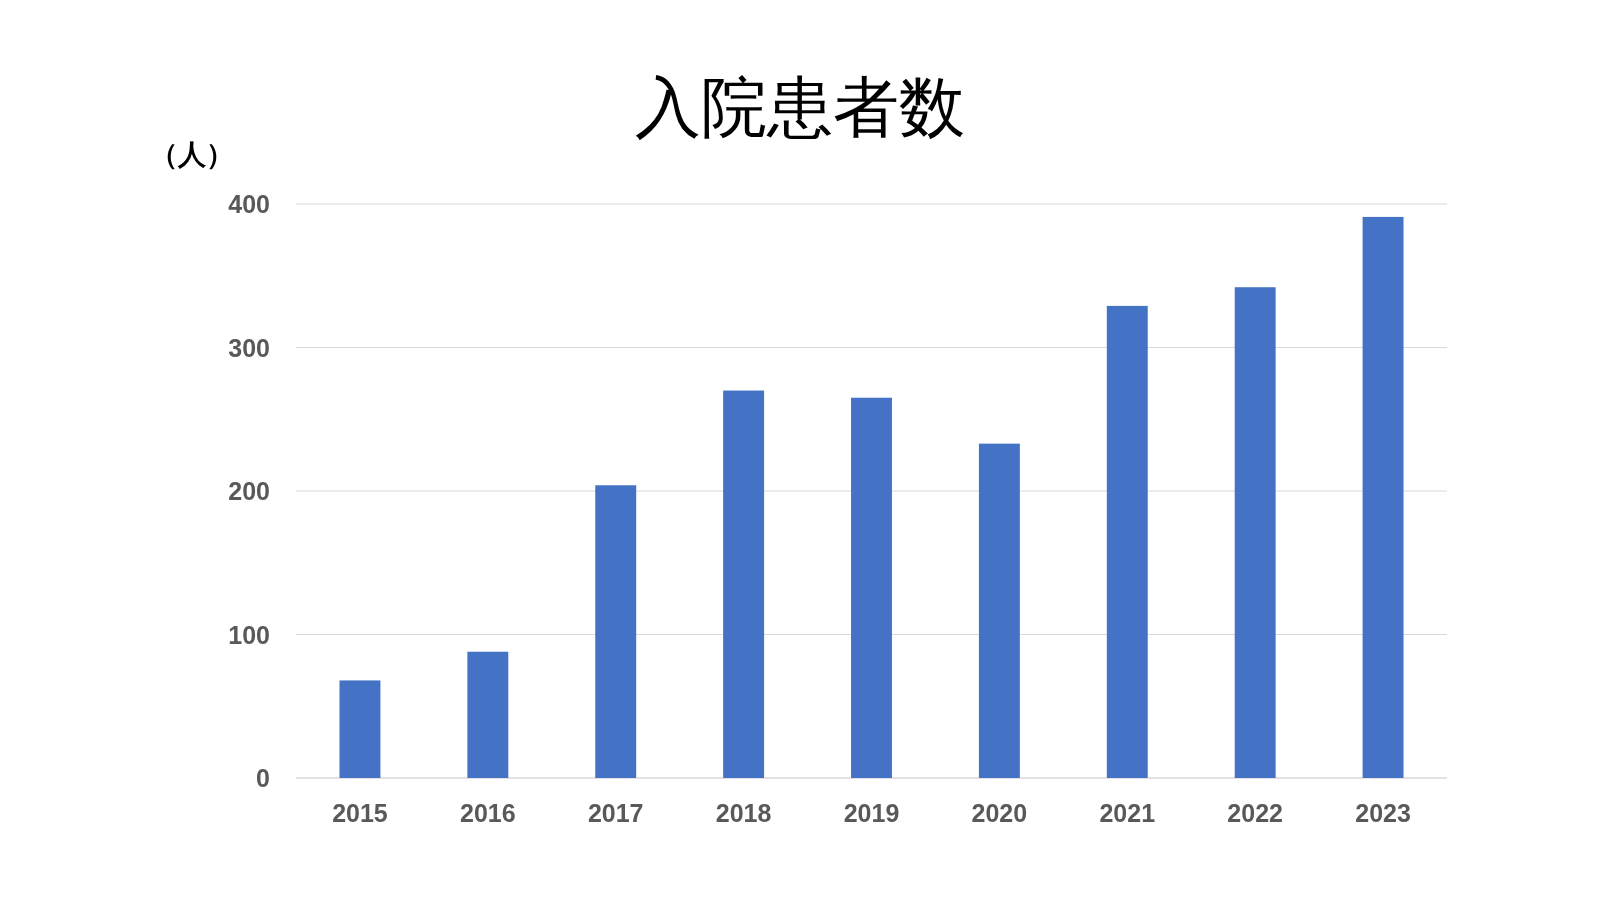 This screenshot has width=1600, height=900. I want to click on x-tick-label: 2018, so click(743, 813).